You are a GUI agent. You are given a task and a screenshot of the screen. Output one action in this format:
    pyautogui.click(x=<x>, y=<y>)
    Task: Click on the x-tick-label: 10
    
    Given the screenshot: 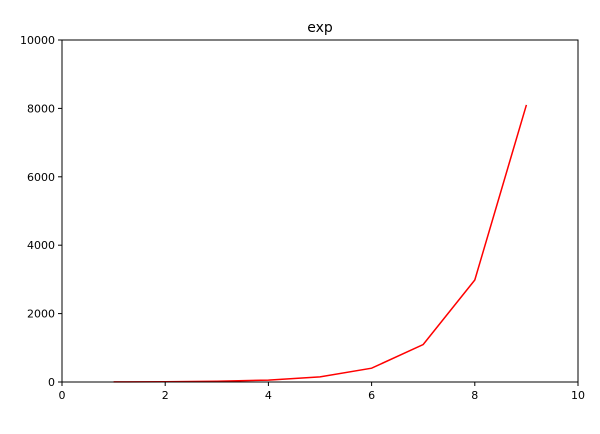 What is the action you would take?
    pyautogui.click(x=578, y=395)
    